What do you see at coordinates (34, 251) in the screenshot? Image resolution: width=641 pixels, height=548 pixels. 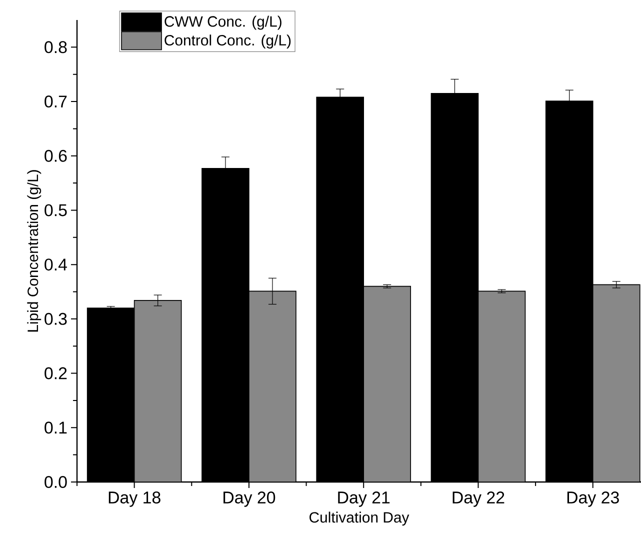 I see `y-axis-title: Lipid Concentration (g/L)` at bounding box center [34, 251].